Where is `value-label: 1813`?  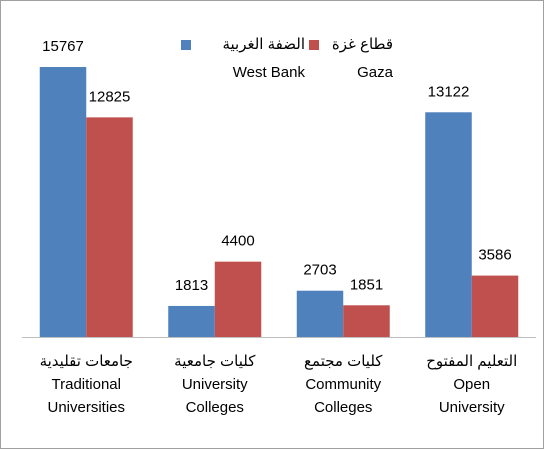
value-label: 1813 is located at coordinates (191, 285).